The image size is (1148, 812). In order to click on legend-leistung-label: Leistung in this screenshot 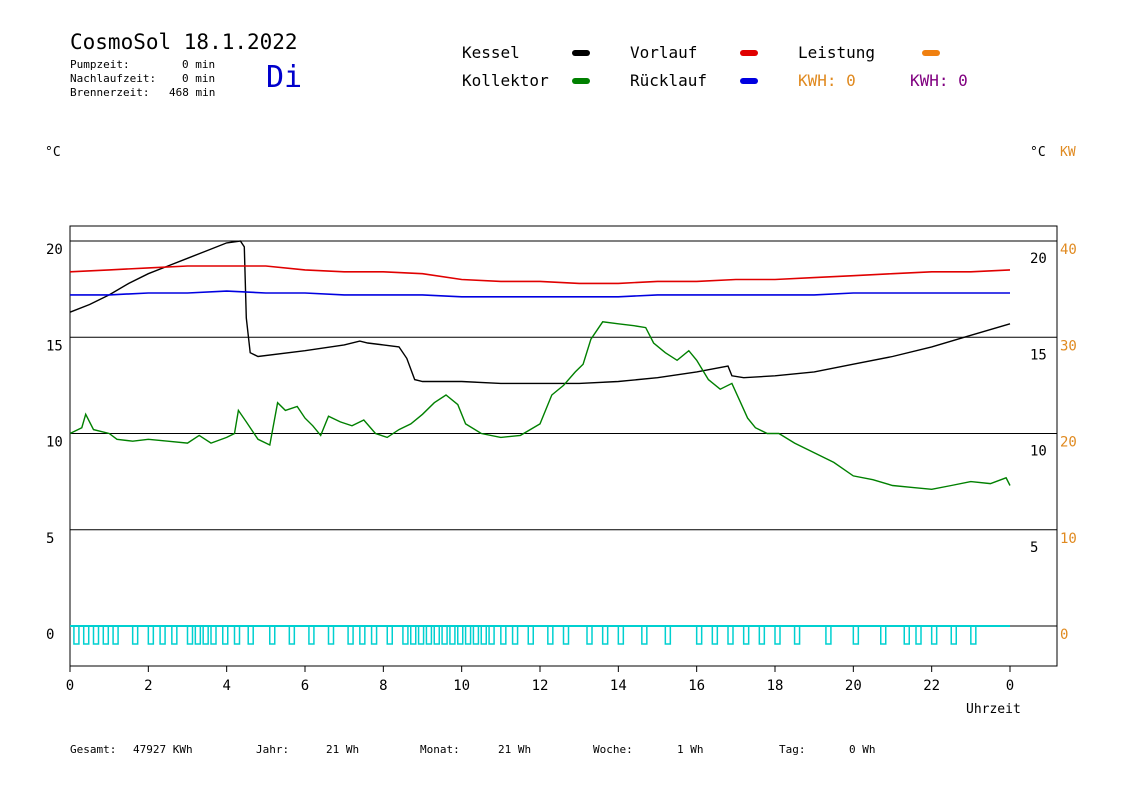, I will do `click(837, 52)`.